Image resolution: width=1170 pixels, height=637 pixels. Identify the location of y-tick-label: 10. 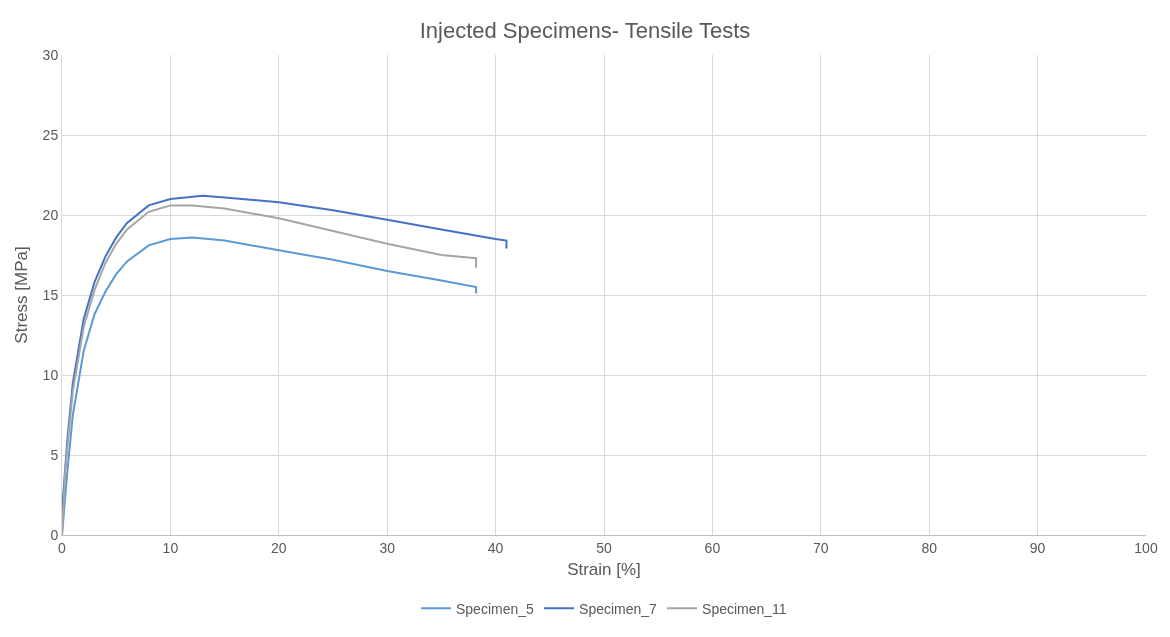
(50, 374).